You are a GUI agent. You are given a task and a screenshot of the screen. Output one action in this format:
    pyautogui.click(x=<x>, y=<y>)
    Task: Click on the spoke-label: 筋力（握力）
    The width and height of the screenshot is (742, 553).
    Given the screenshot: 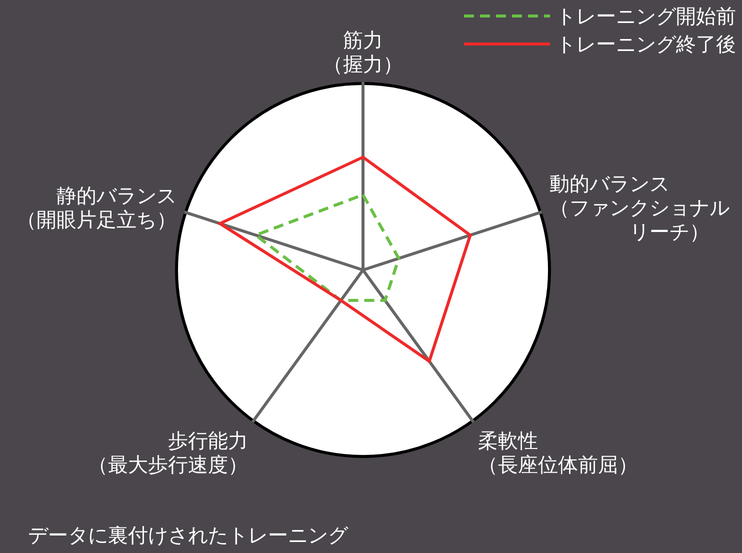 What is the action you would take?
    pyautogui.click(x=363, y=52)
    